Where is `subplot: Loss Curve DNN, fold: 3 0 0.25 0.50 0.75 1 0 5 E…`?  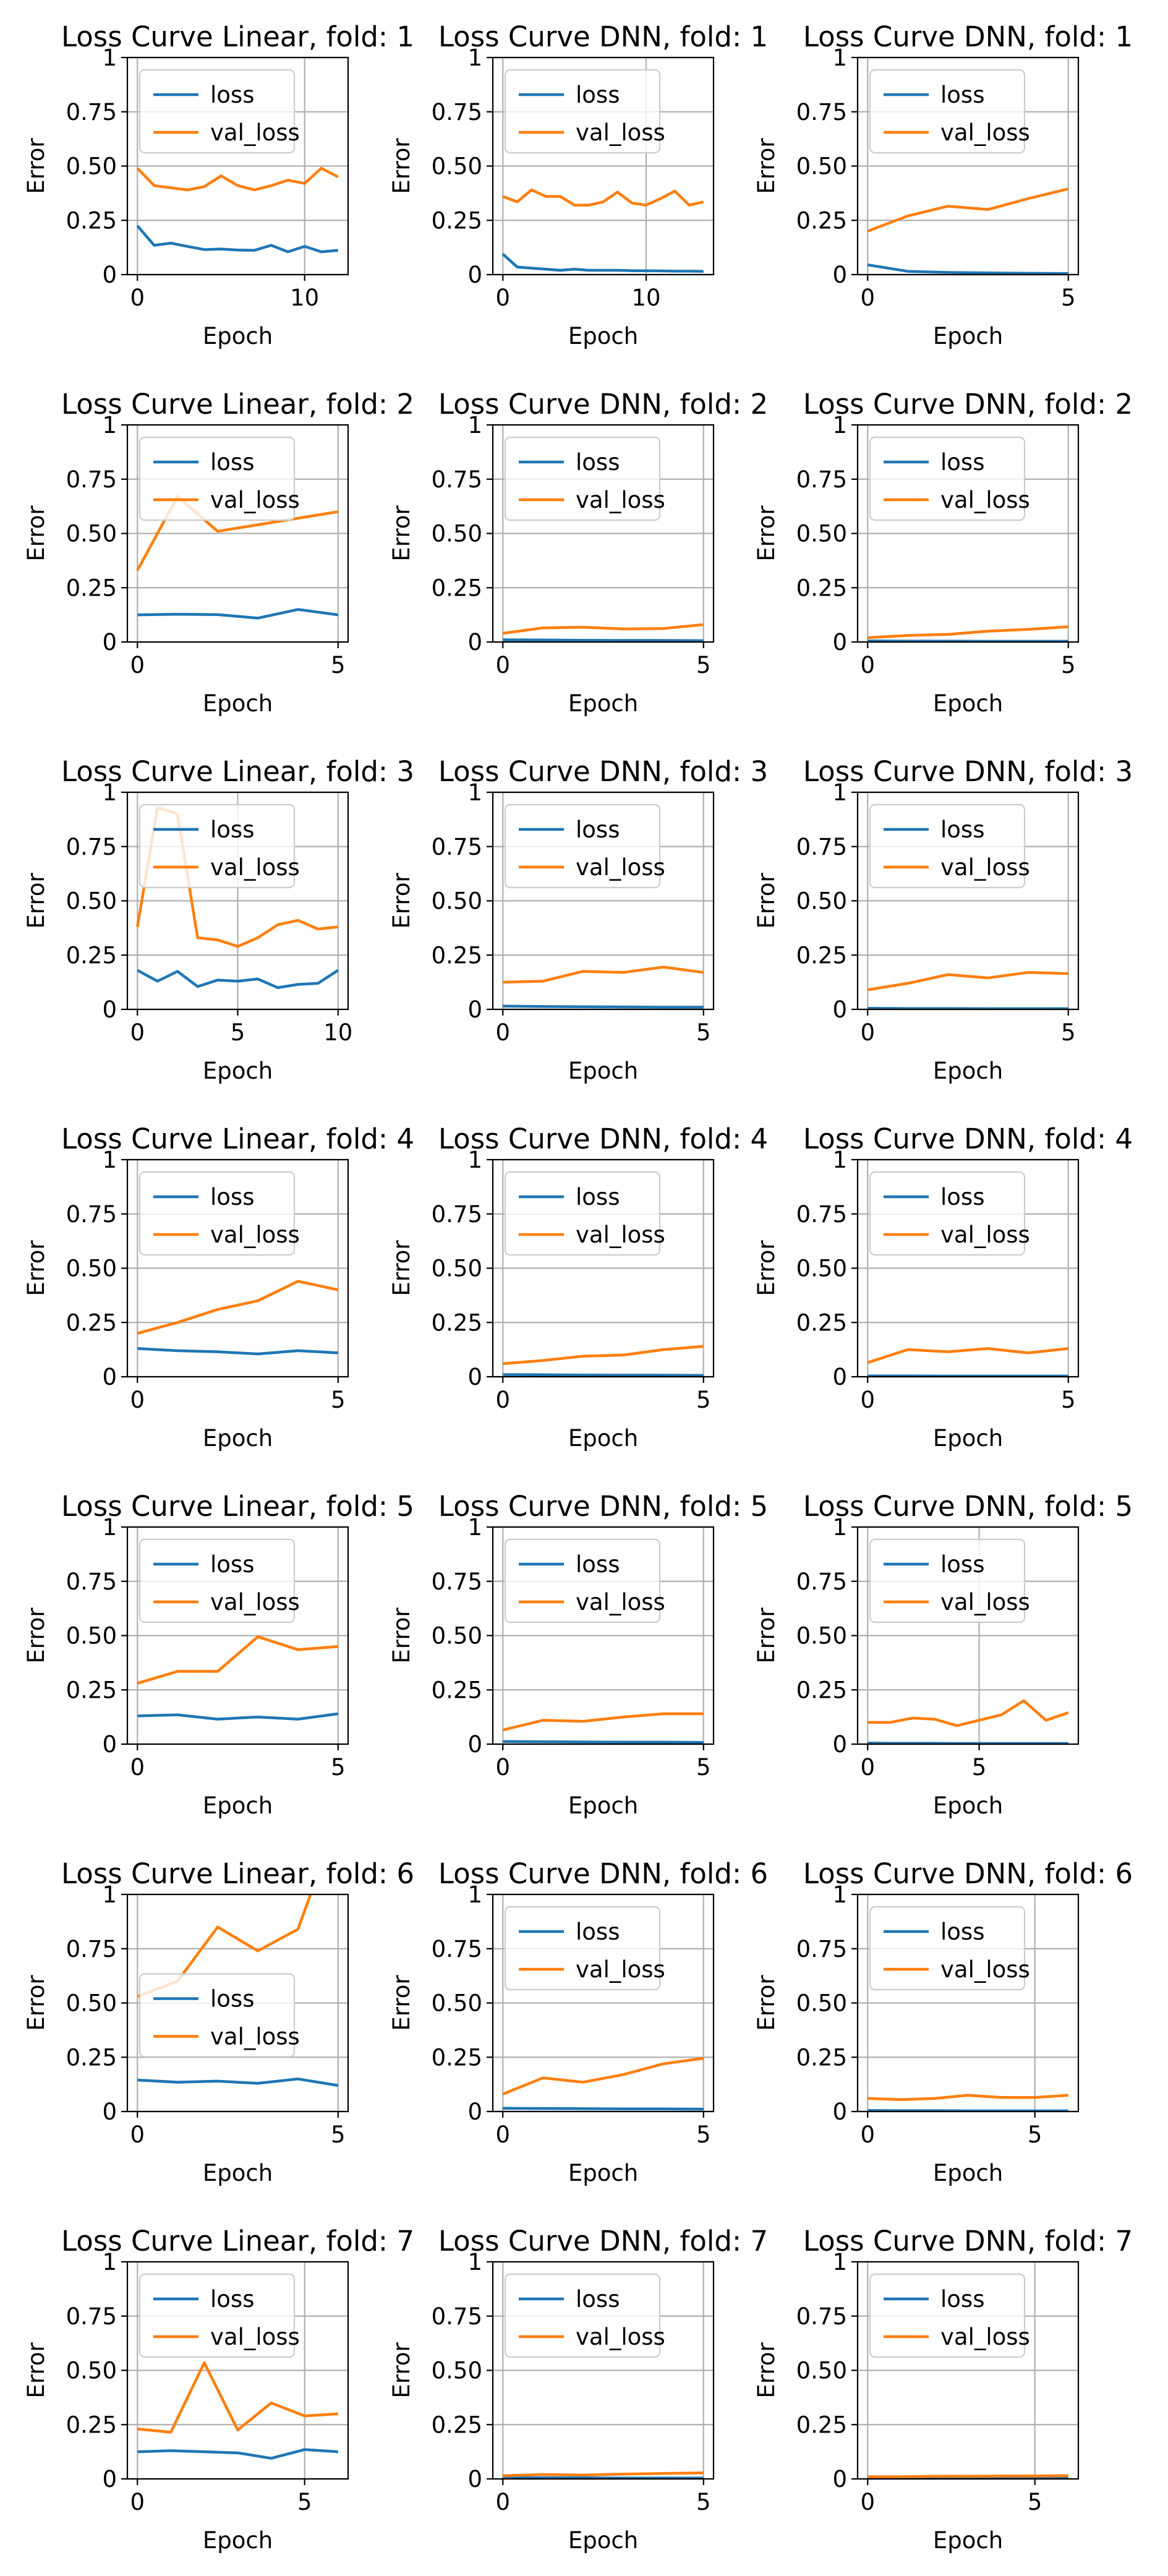 subplot: Loss Curve DNN, fold: 3 0 0.25 0.50 0.75 1 0 5 E… is located at coordinates (943, 919).